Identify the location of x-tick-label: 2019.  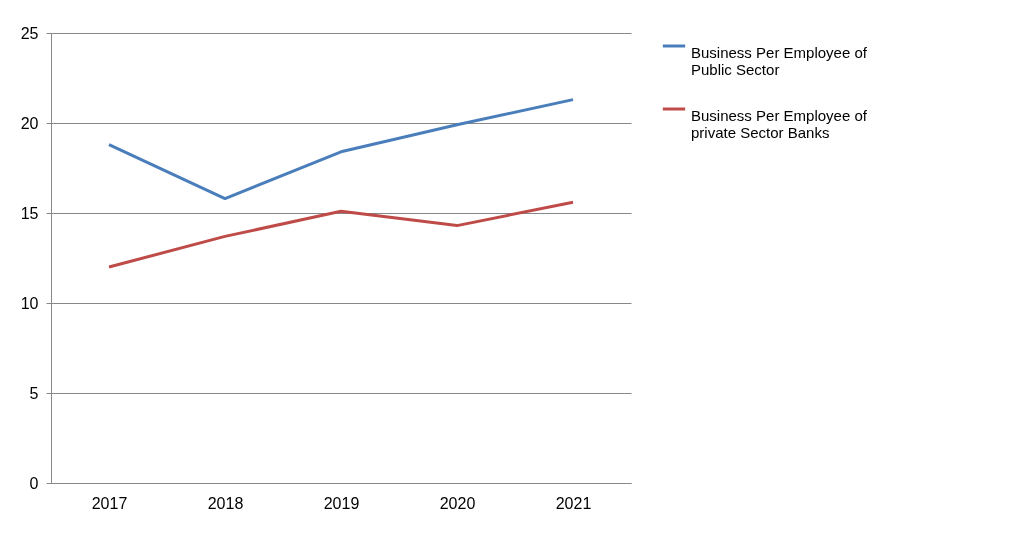
(341, 503).